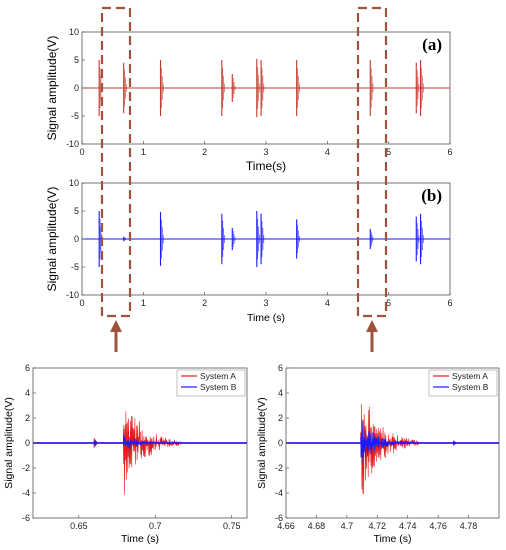  I want to click on x-tick-label: 4.66, so click(286, 526).